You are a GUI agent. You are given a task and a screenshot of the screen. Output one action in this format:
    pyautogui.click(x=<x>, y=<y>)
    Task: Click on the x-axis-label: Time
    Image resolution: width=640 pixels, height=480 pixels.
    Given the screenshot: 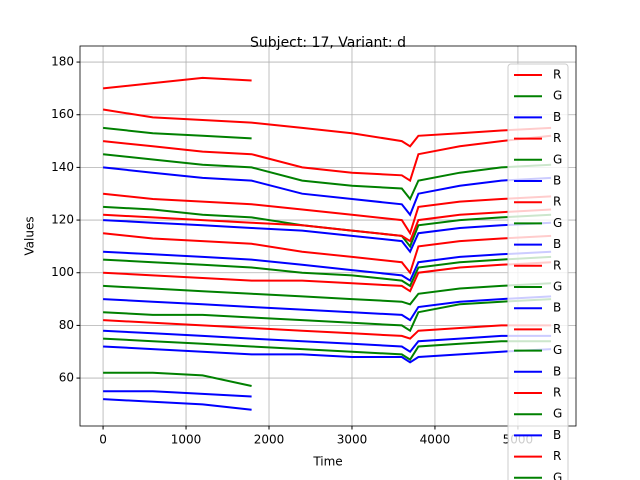 What is the action you would take?
    pyautogui.click(x=327, y=462)
    